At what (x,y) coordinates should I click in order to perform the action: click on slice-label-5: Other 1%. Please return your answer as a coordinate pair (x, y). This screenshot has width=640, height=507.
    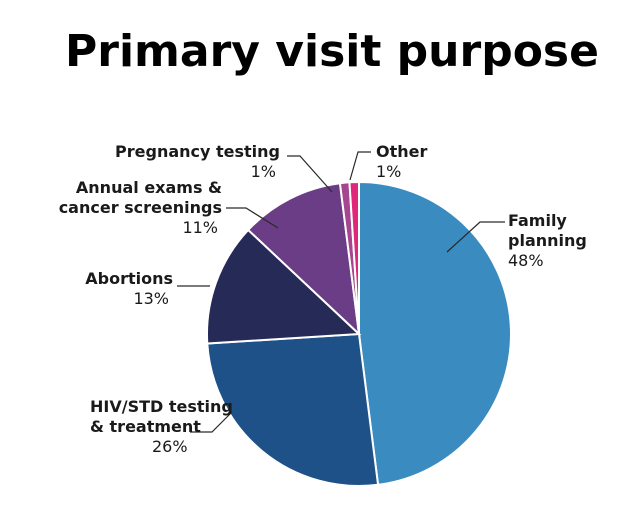
    Looking at the image, I should click on (401, 161).